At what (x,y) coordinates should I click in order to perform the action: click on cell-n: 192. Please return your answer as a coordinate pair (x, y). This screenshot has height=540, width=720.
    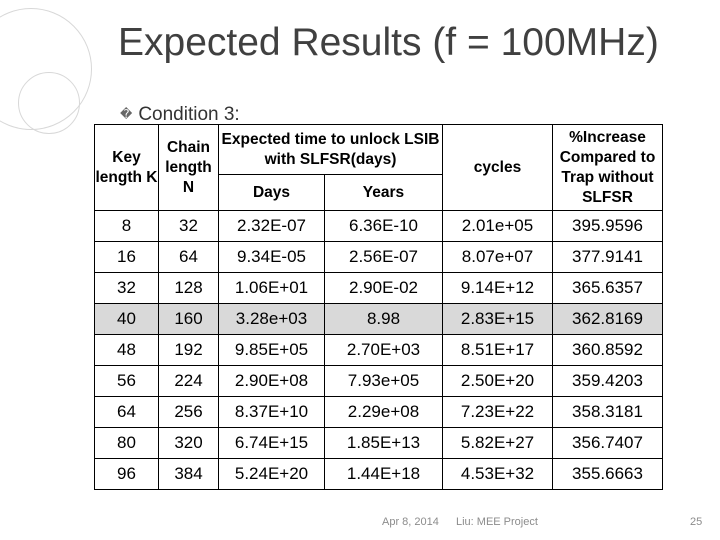
    Looking at the image, I should click on (188, 350).